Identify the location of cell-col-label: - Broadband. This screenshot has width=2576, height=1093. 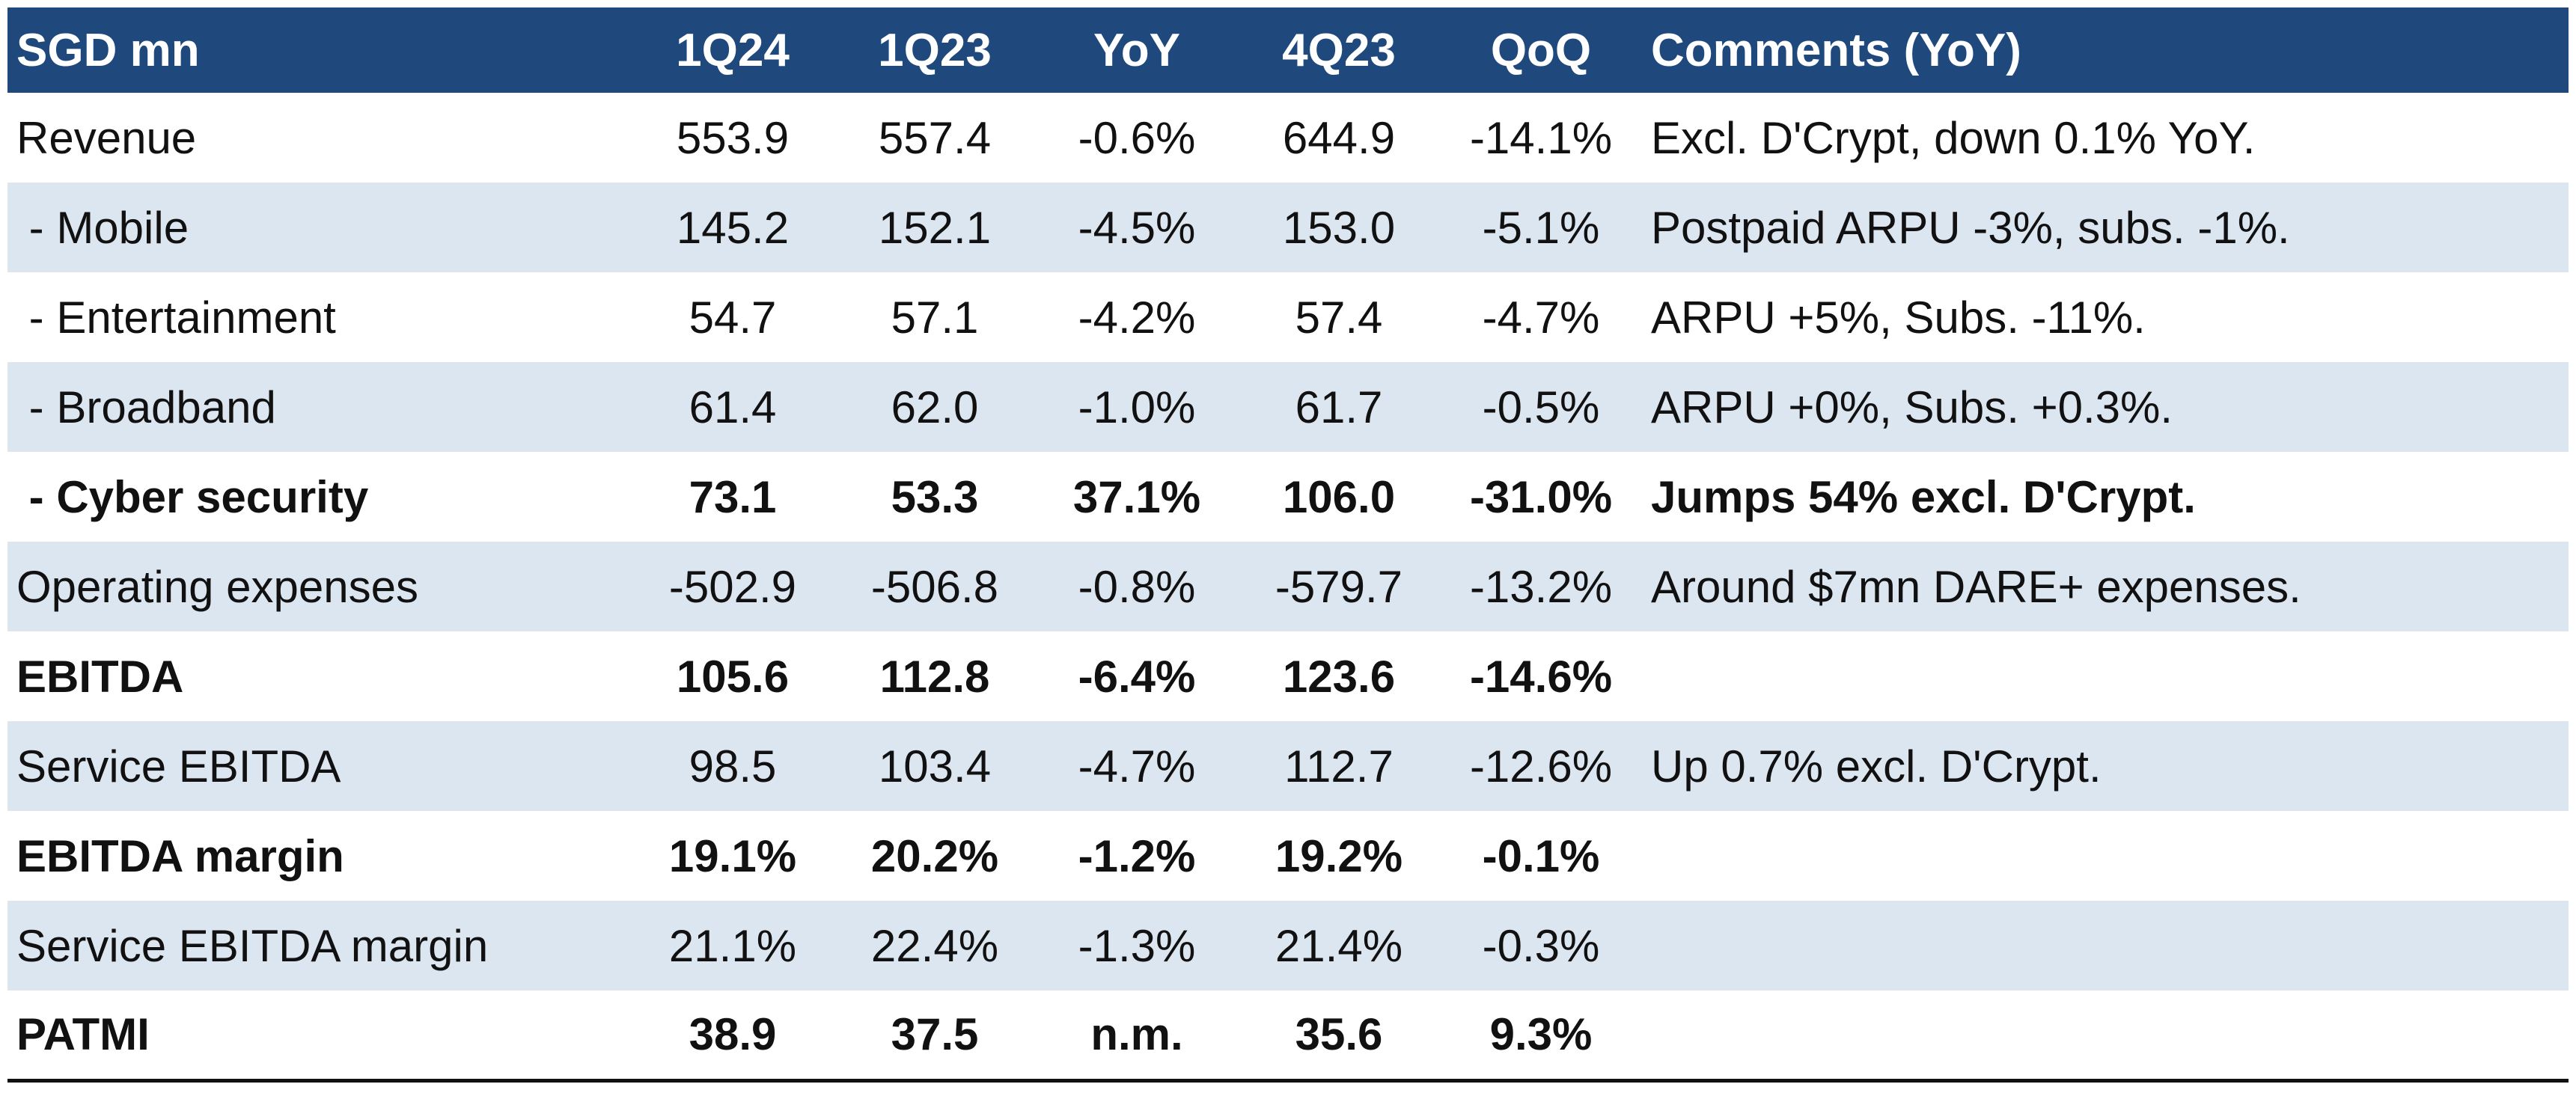
(146, 407).